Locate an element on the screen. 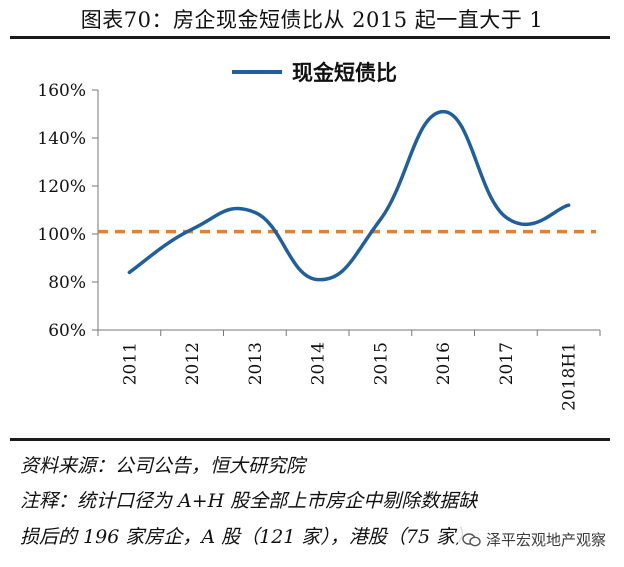  y-tick-label: 140% is located at coordinates (61, 139).